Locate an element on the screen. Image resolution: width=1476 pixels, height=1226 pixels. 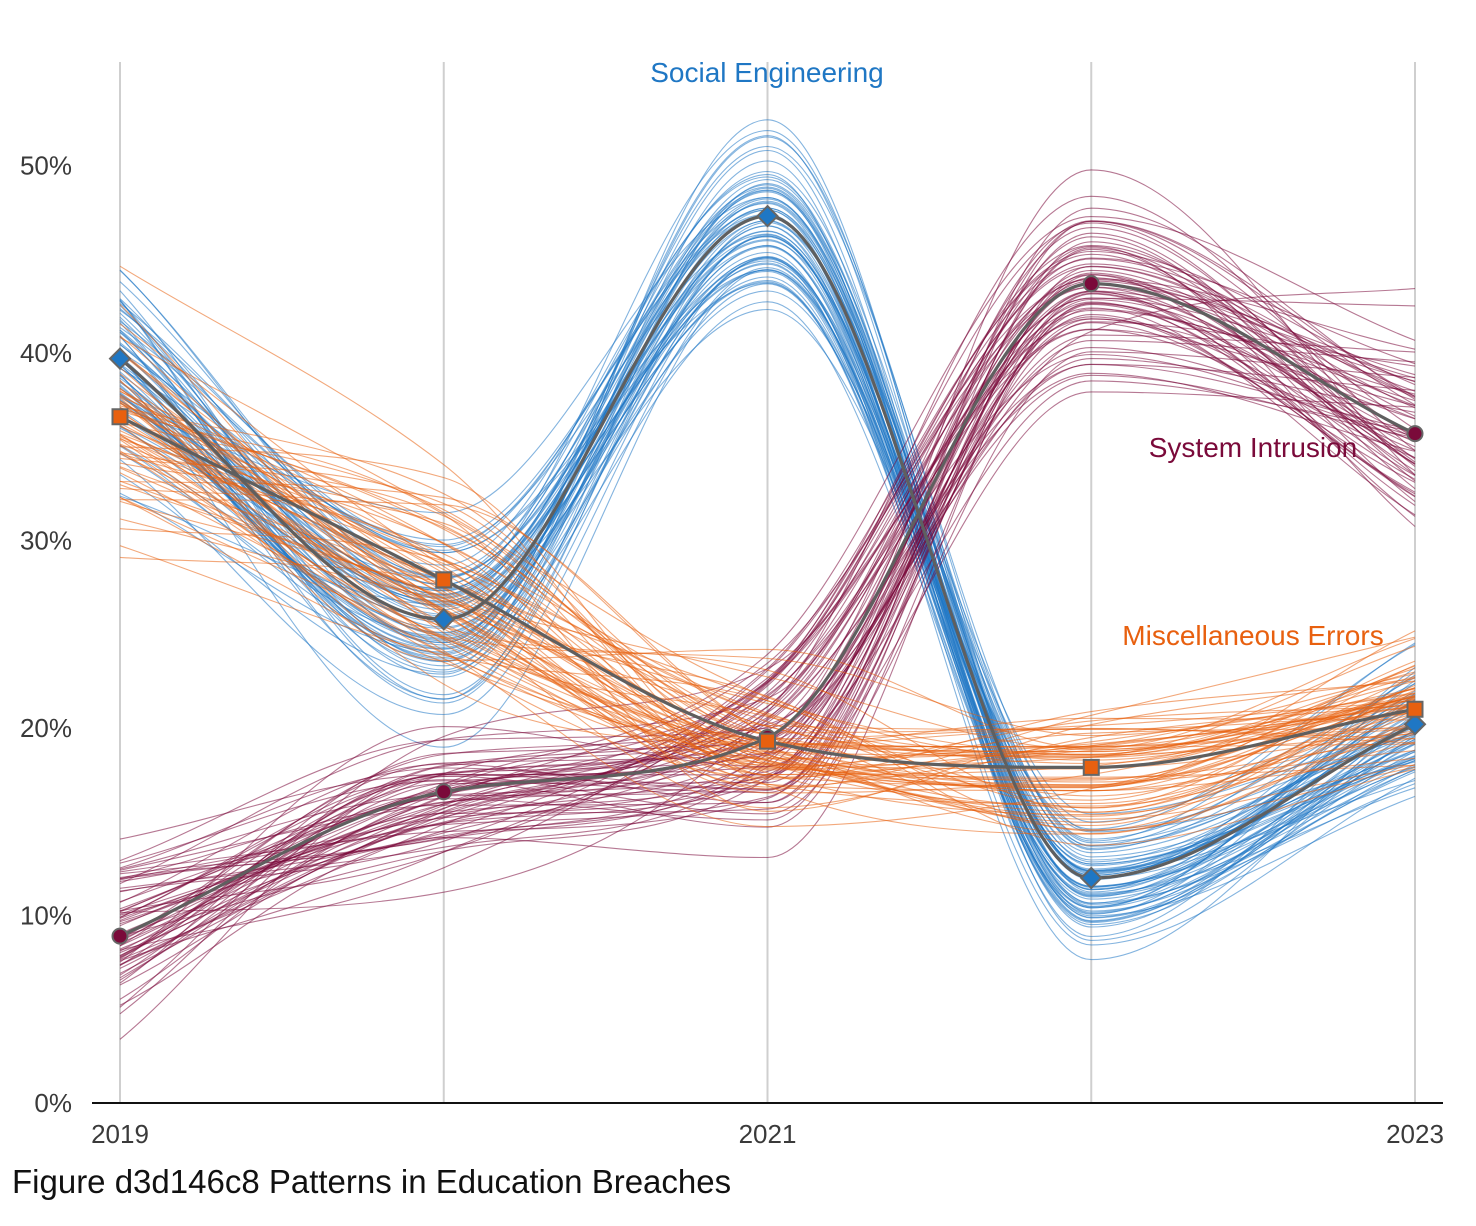
x-tick-label: 2021 is located at coordinates (768, 1134).